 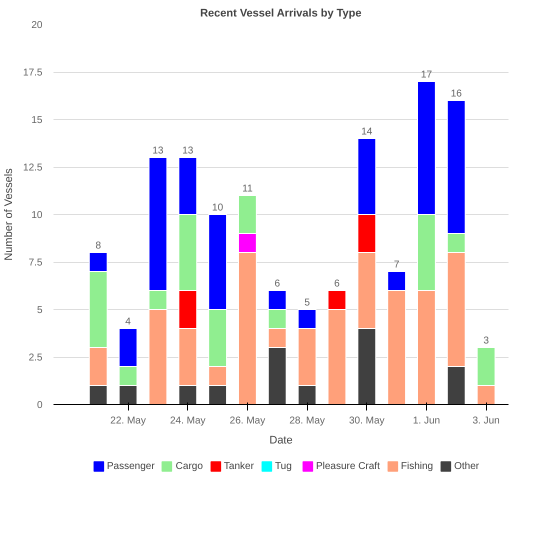 I want to click on legend-label: Passenger, so click(x=130, y=466).